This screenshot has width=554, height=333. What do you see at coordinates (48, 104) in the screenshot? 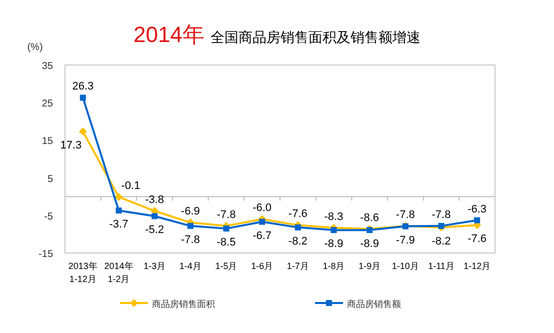
I see `y-tick-label: 25` at bounding box center [48, 104].